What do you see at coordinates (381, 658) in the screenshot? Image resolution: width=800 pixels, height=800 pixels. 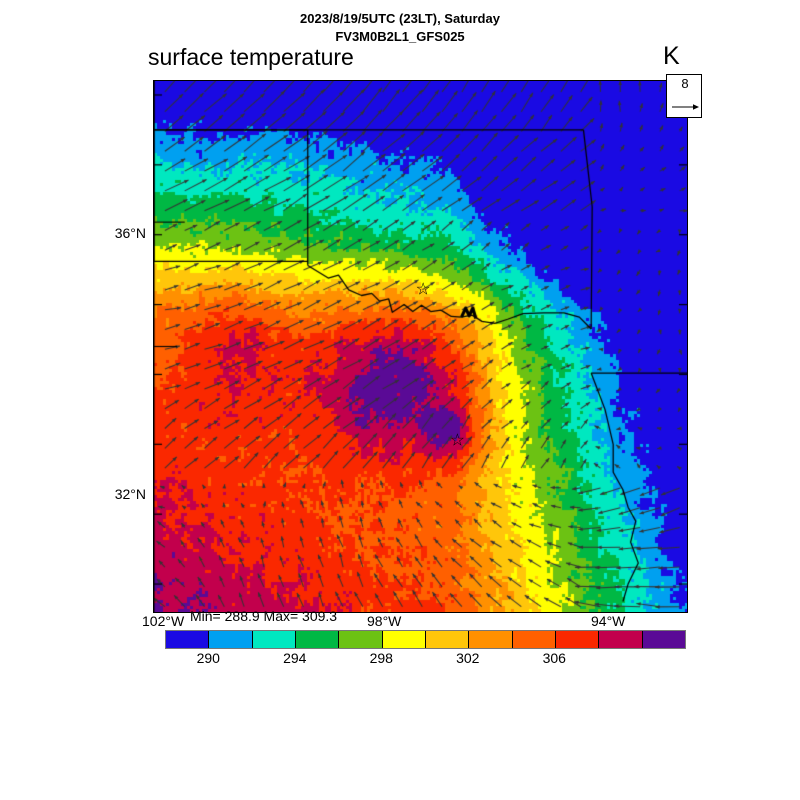 I see `colorbar-tick-298: 298` at bounding box center [381, 658].